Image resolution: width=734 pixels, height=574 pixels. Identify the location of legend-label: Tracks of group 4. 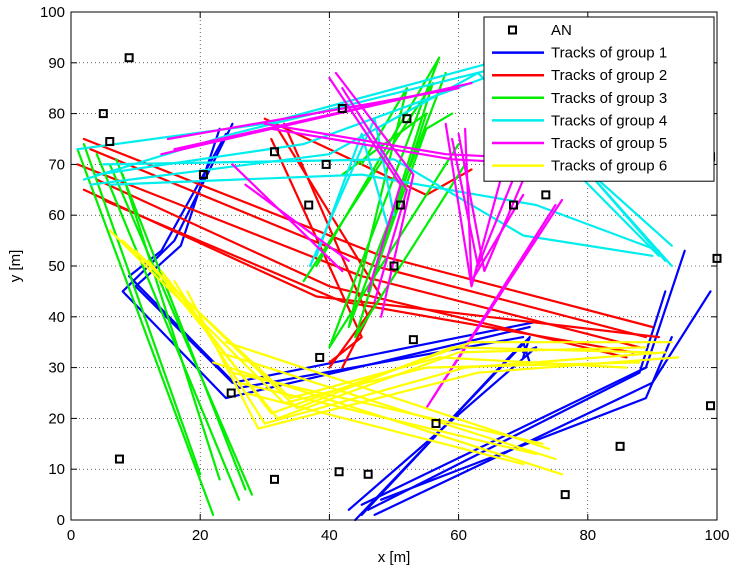
(609, 120).